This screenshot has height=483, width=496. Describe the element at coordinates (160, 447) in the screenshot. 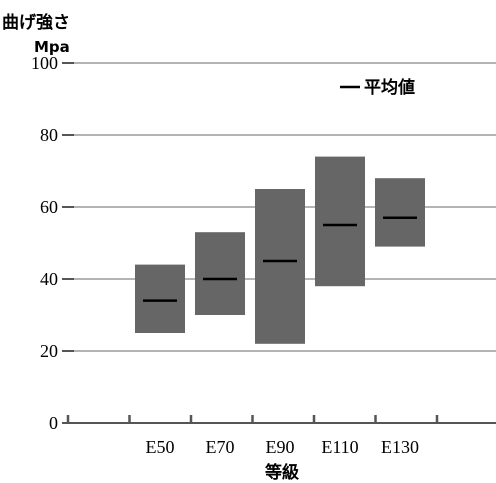

I see `x-tick-label: E50` at that location.